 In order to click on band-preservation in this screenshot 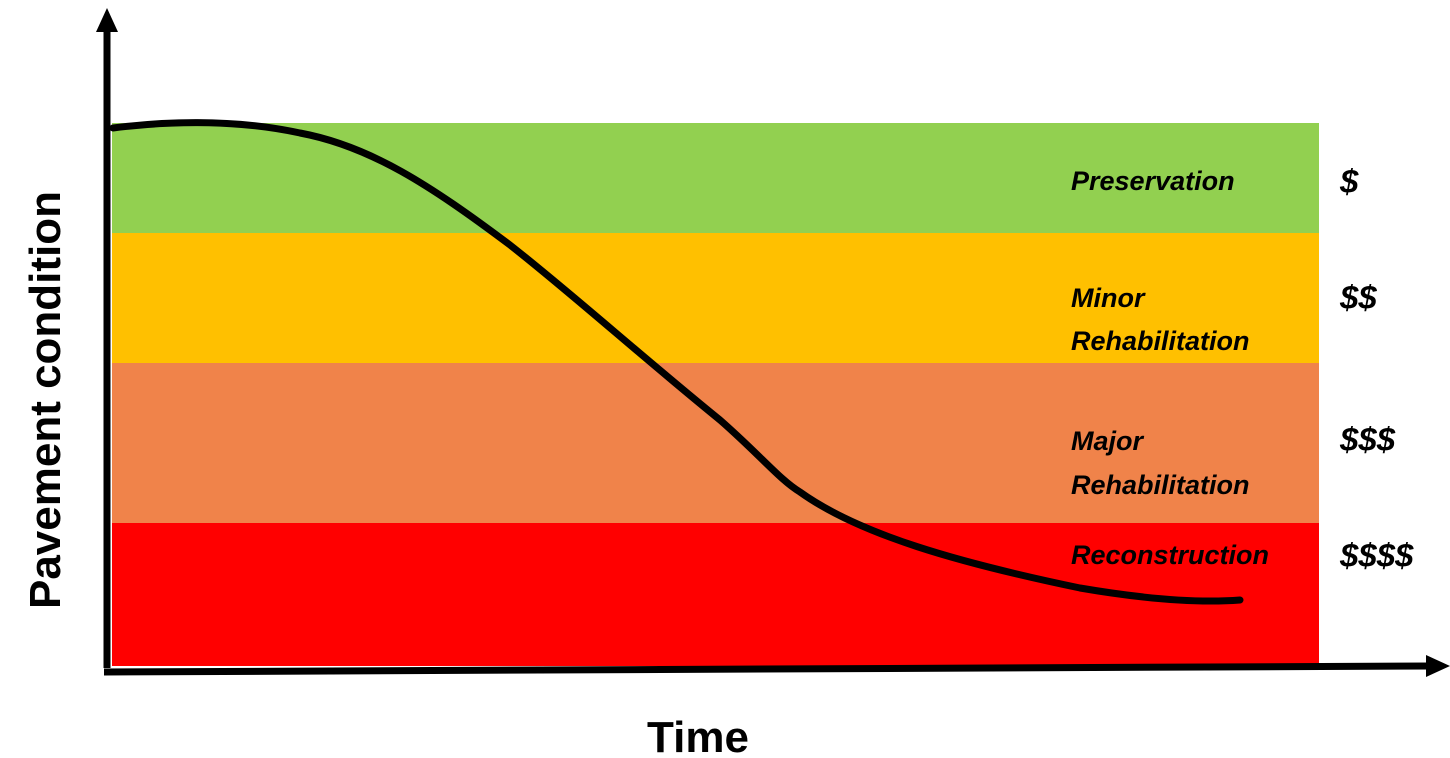, I will do `click(715, 178)`.